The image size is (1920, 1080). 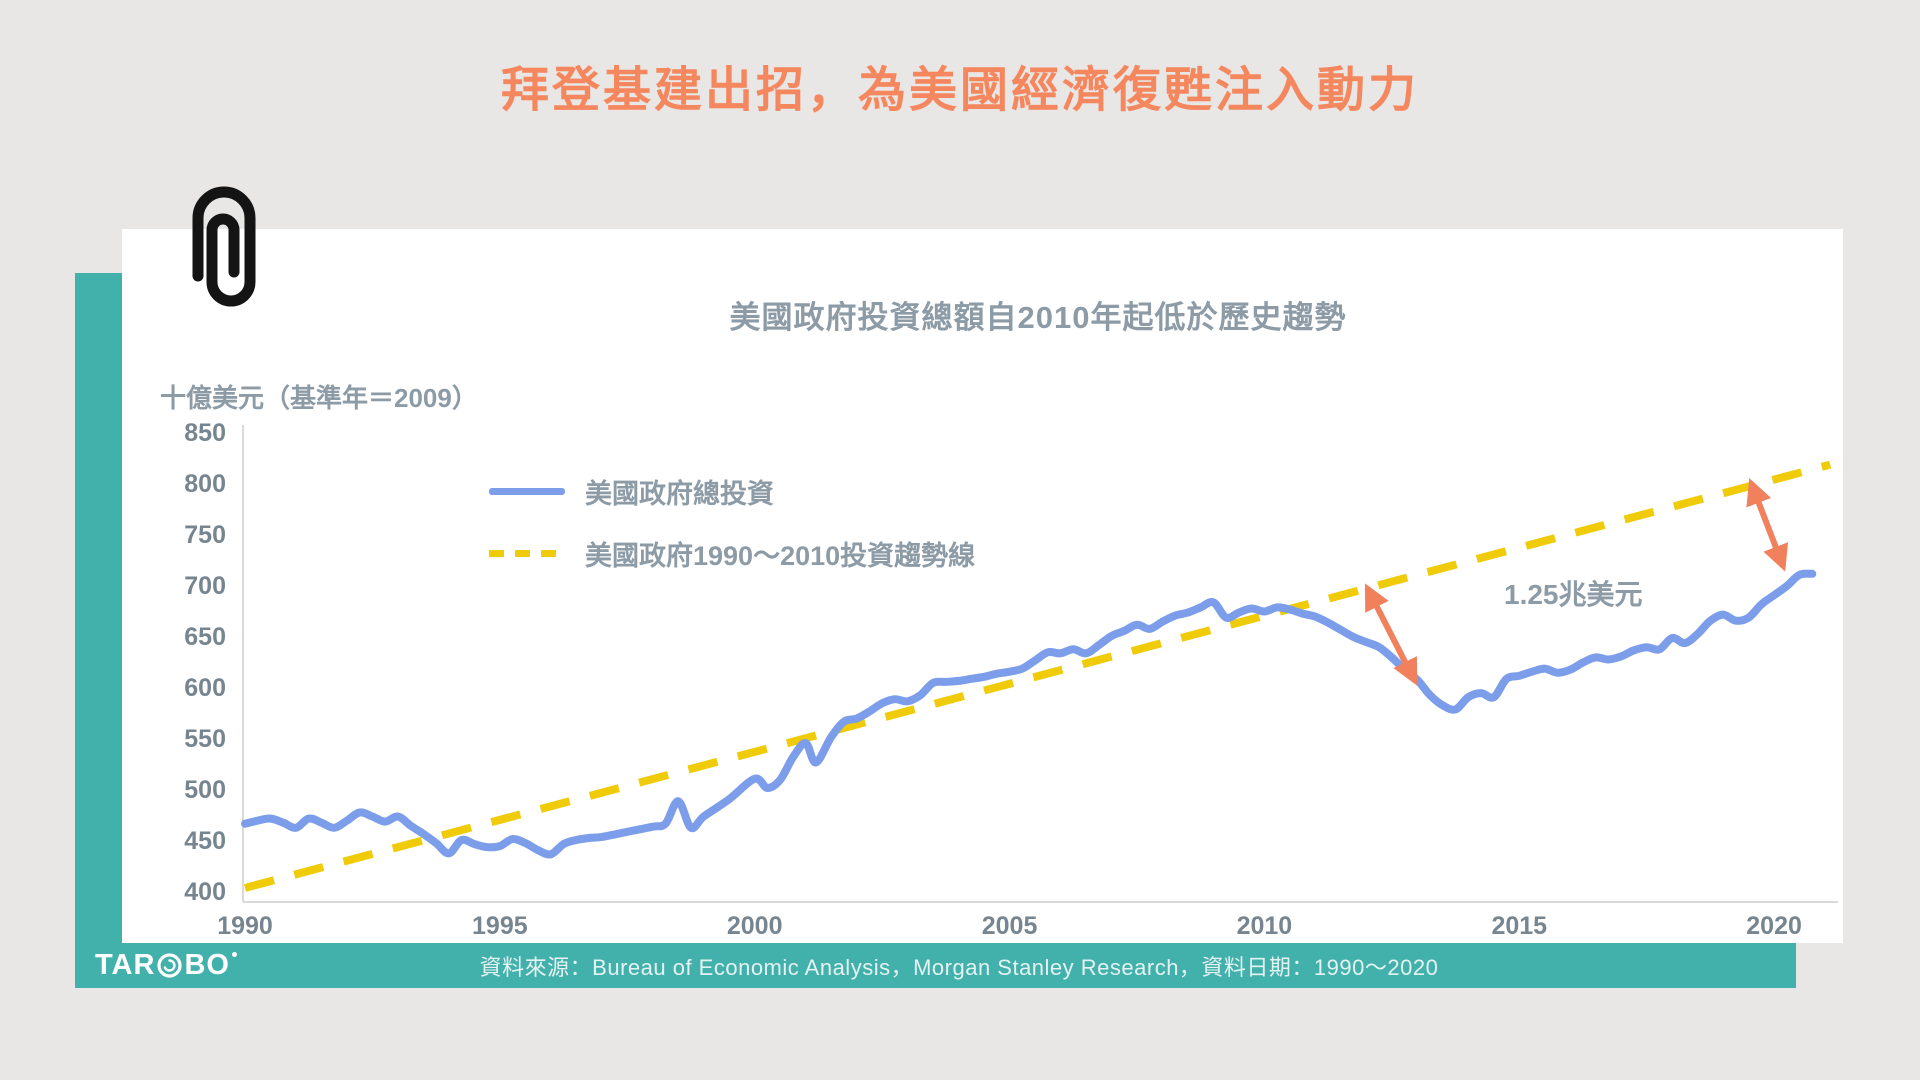 I want to click on teal-side-strip, so click(x=98, y=630).